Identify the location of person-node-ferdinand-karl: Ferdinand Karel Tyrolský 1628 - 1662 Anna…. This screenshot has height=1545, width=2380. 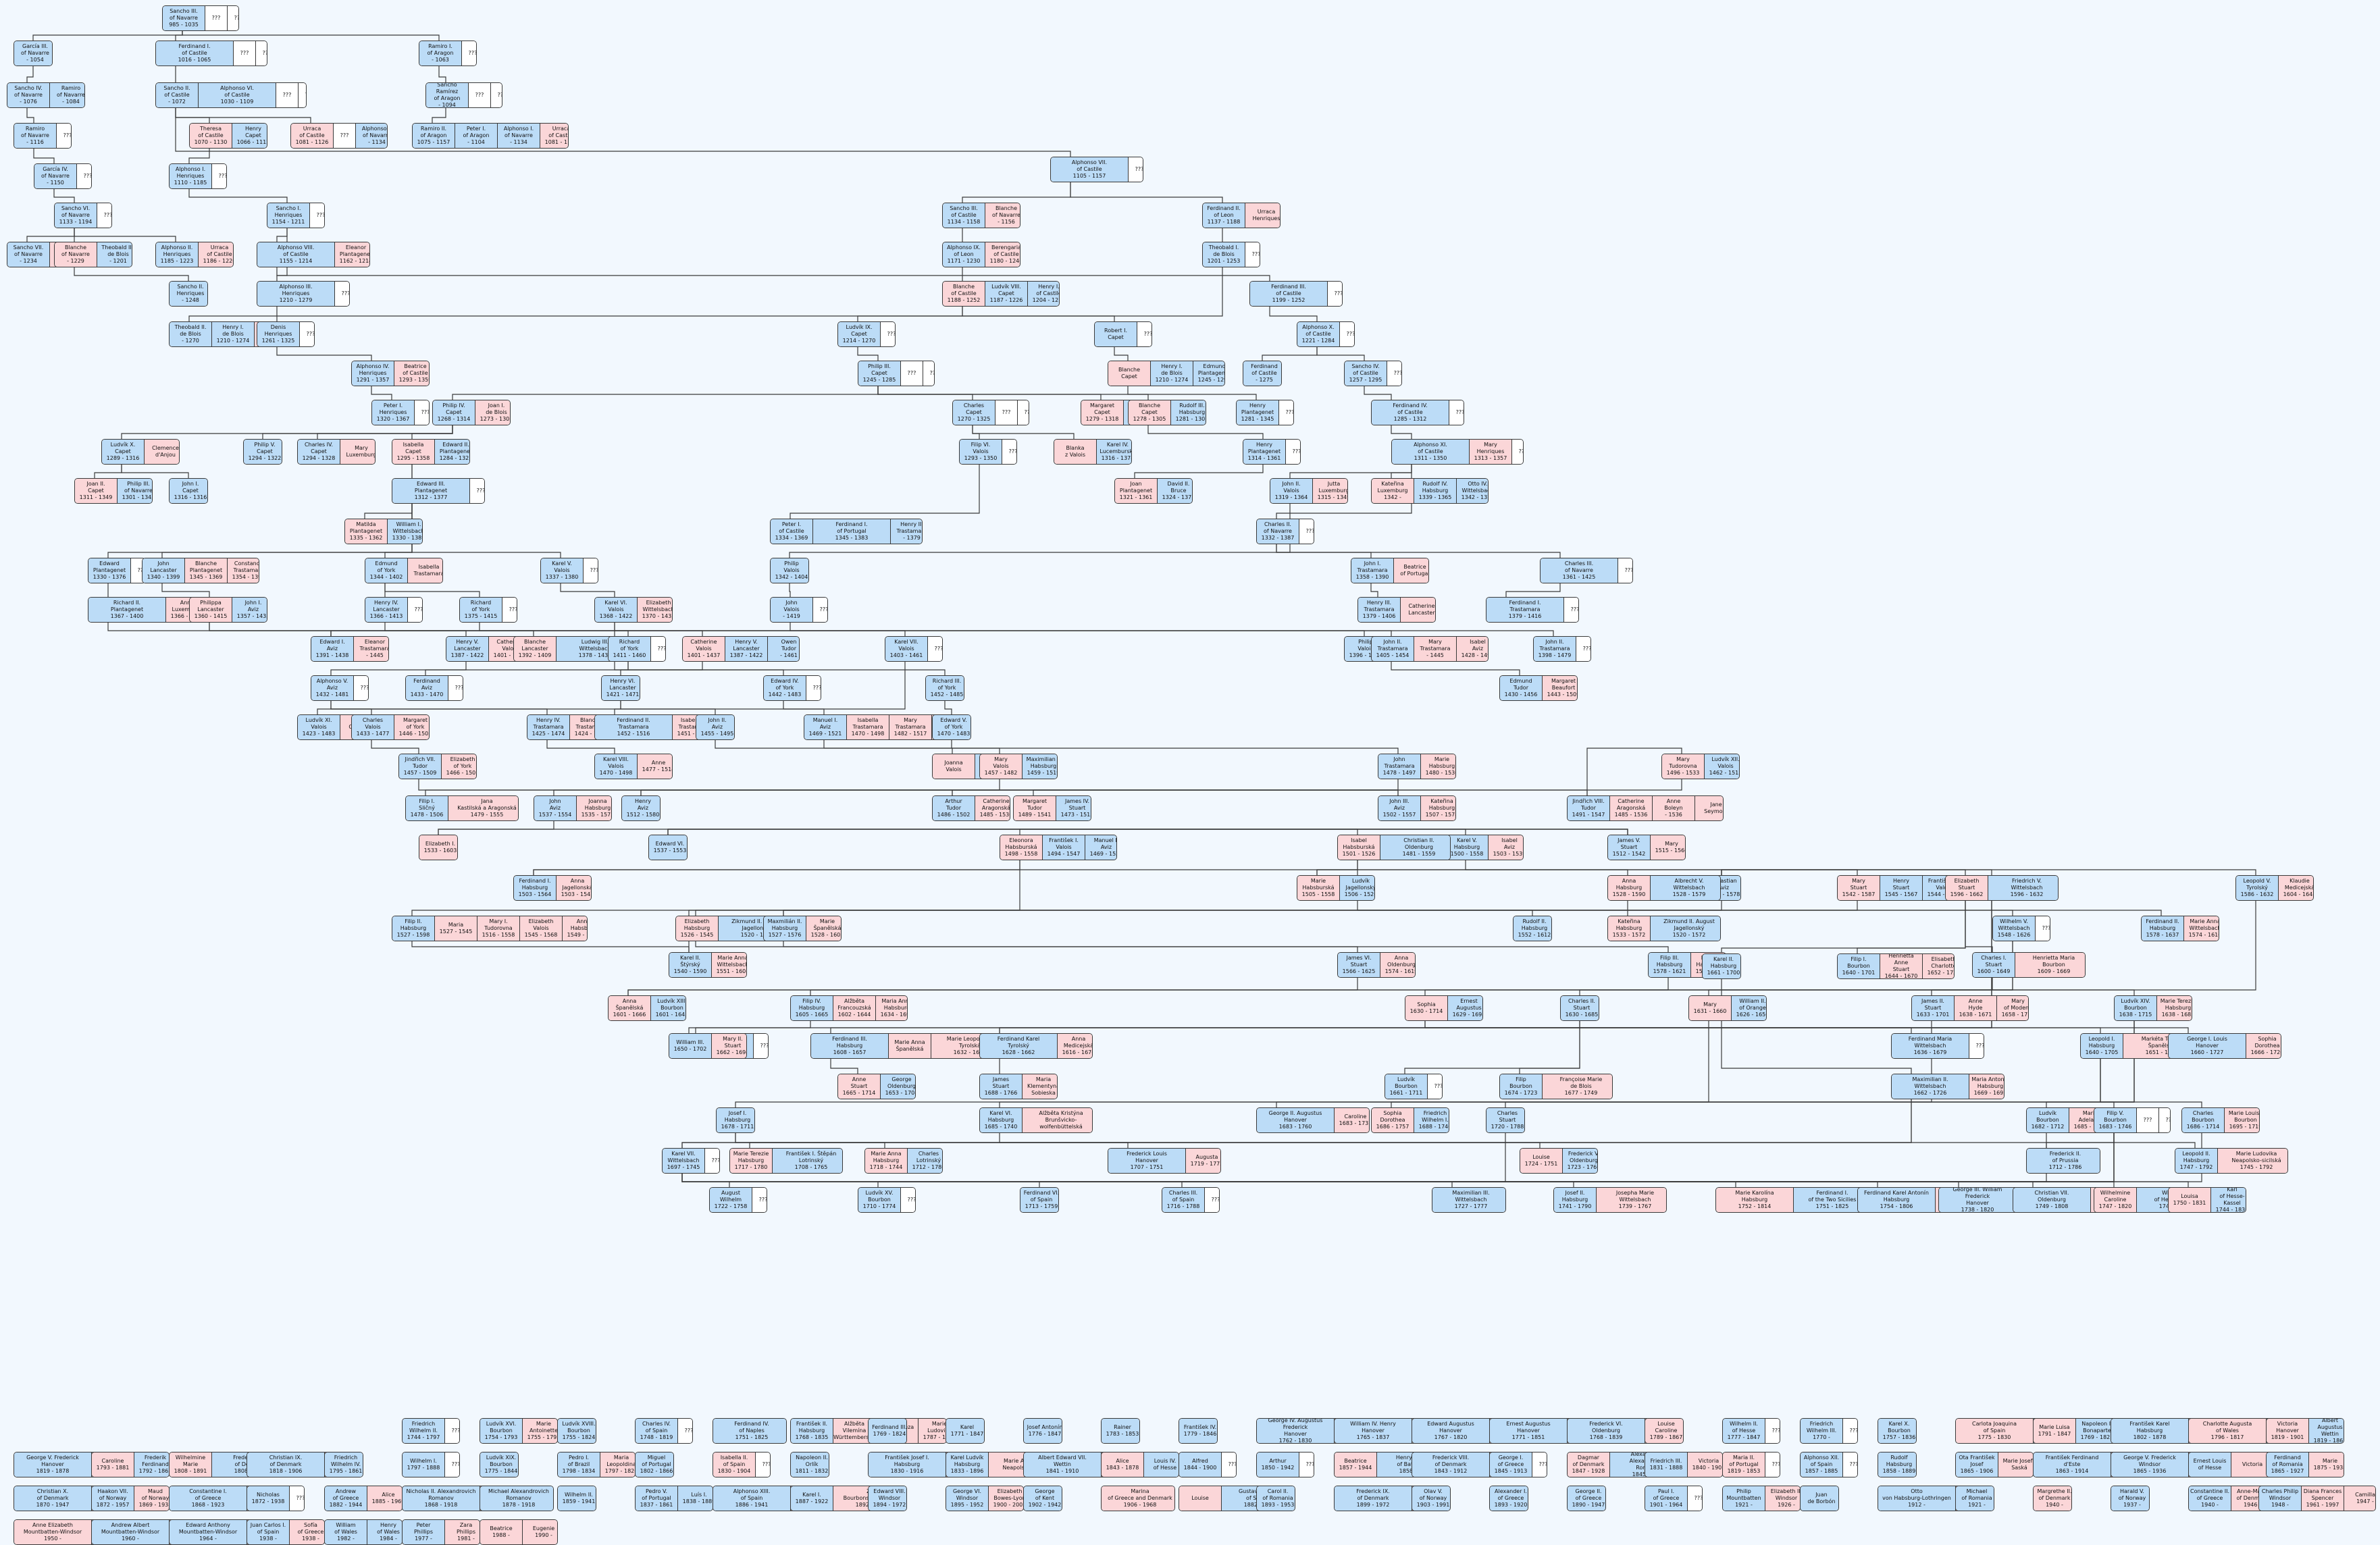
(1036, 1046).